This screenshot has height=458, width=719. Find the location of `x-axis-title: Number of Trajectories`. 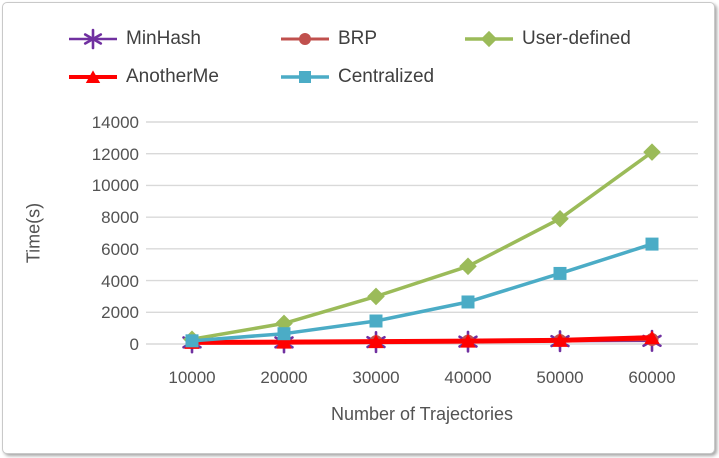

x-axis-title: Number of Trajectories is located at coordinates (422, 414).